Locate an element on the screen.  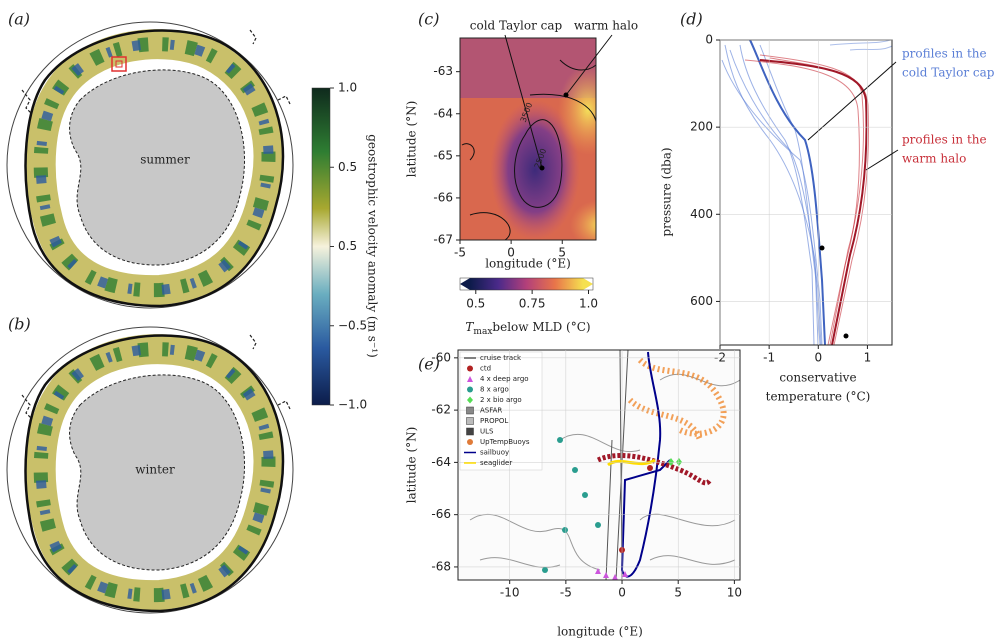
legend-label: UpTempBuoys is located at coordinates (505, 442).